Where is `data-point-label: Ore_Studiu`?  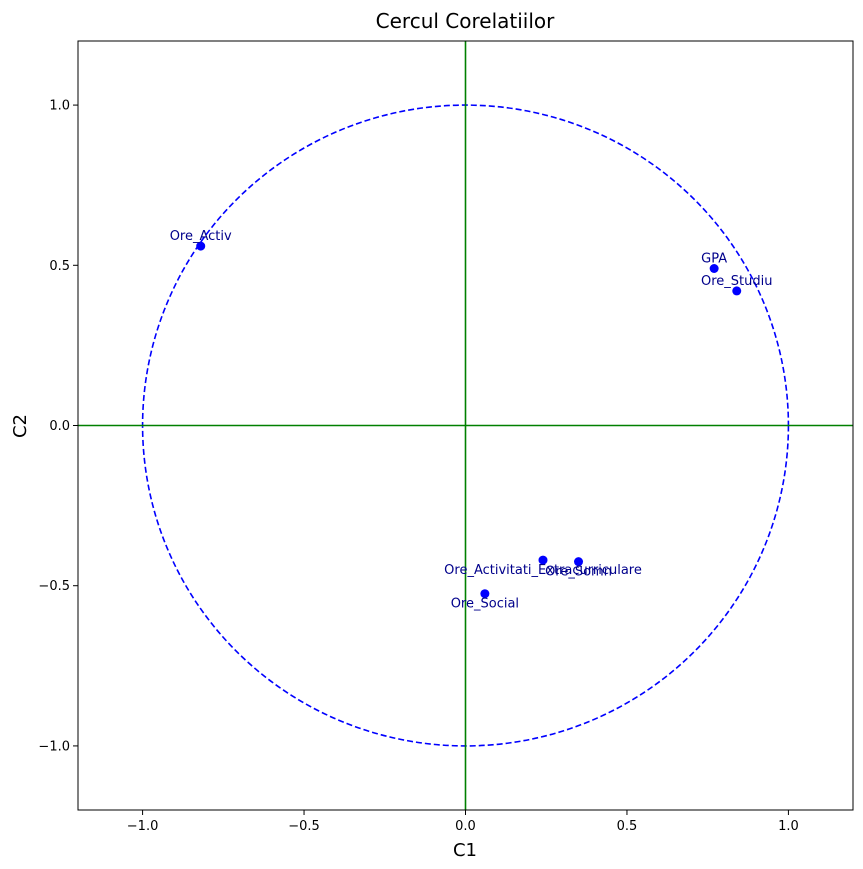 data-point-label: Ore_Studiu is located at coordinates (736, 281).